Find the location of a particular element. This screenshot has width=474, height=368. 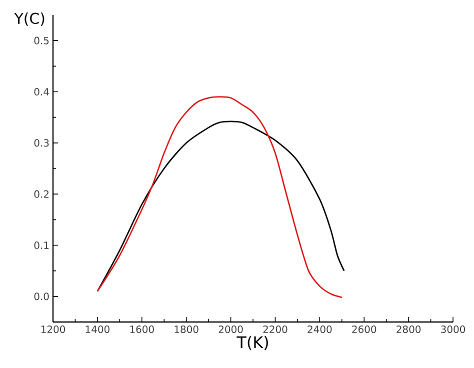

x-tick-label: 2200 is located at coordinates (275, 330).